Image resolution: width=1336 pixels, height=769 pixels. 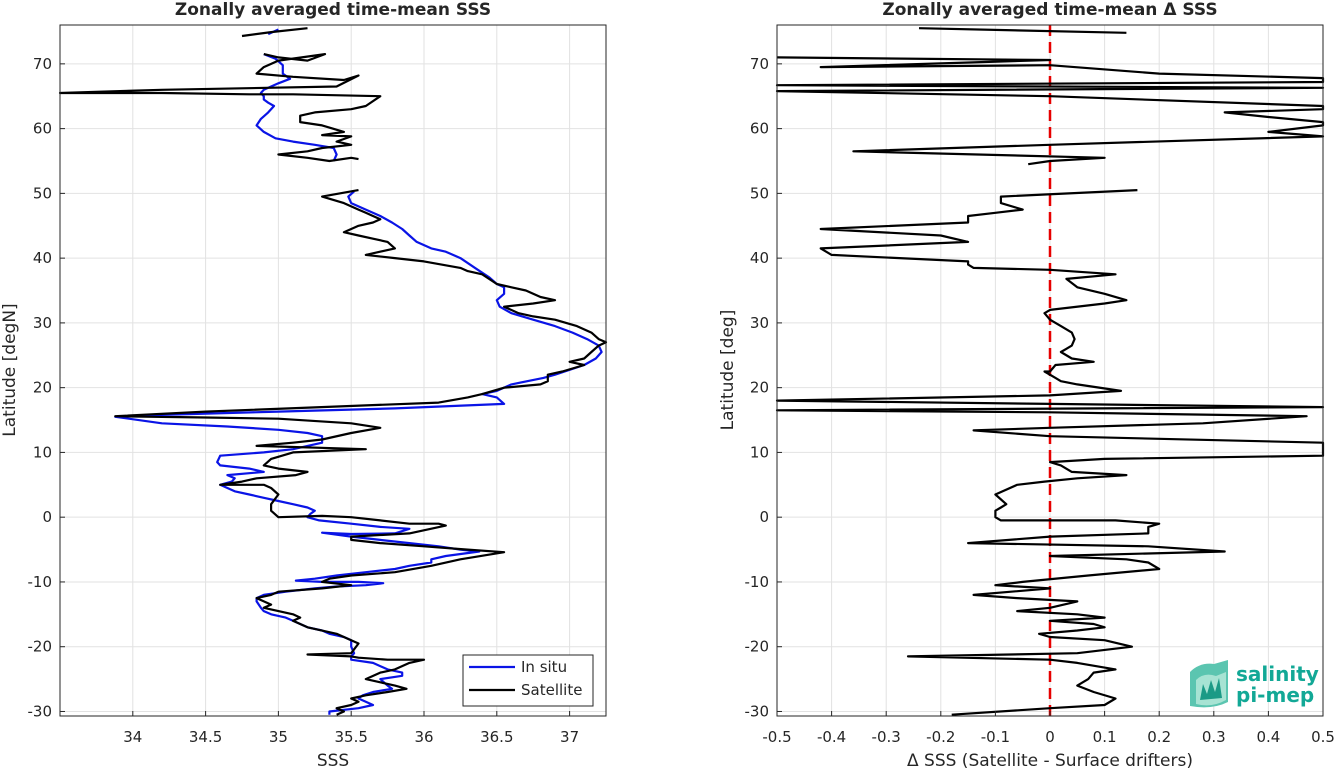 What do you see at coordinates (776, 737) in the screenshot?
I see `right-x-tick-label: -0.5` at bounding box center [776, 737].